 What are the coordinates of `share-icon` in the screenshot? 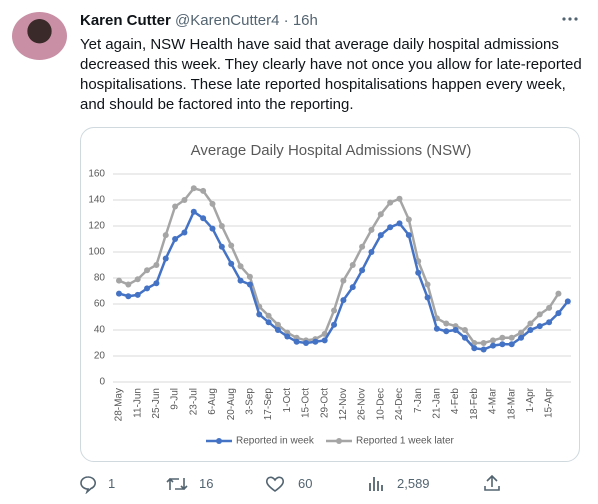 It's located at (492, 483).